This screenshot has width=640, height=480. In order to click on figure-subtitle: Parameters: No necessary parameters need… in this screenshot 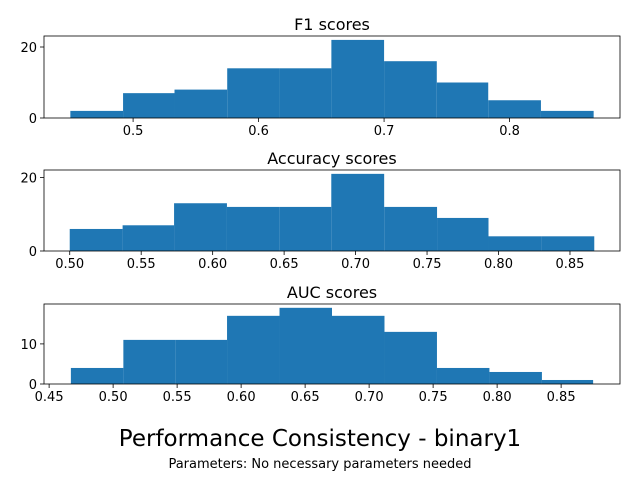, I will do `click(320, 464)`.